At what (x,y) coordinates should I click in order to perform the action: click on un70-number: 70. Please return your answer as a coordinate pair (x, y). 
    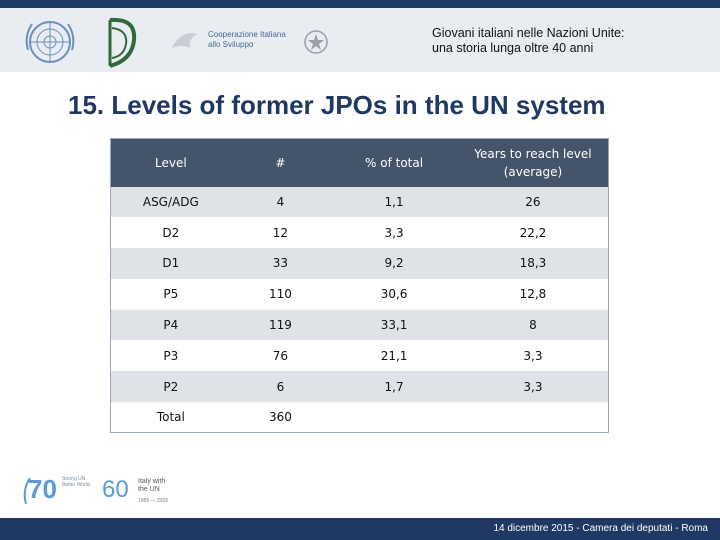
    Looking at the image, I should click on (42, 489).